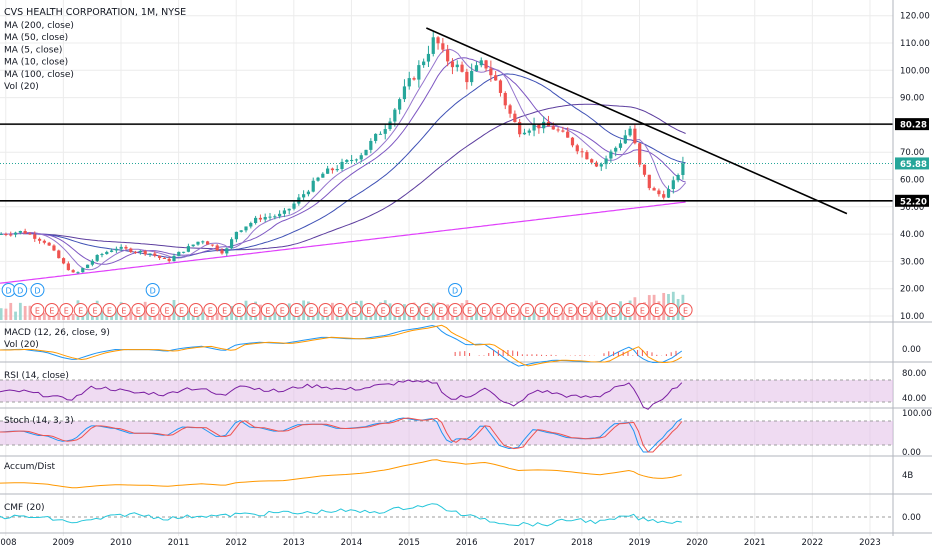  Describe the element at coordinates (870, 543) in the screenshot. I see `x-tick-label: 2023` at that location.